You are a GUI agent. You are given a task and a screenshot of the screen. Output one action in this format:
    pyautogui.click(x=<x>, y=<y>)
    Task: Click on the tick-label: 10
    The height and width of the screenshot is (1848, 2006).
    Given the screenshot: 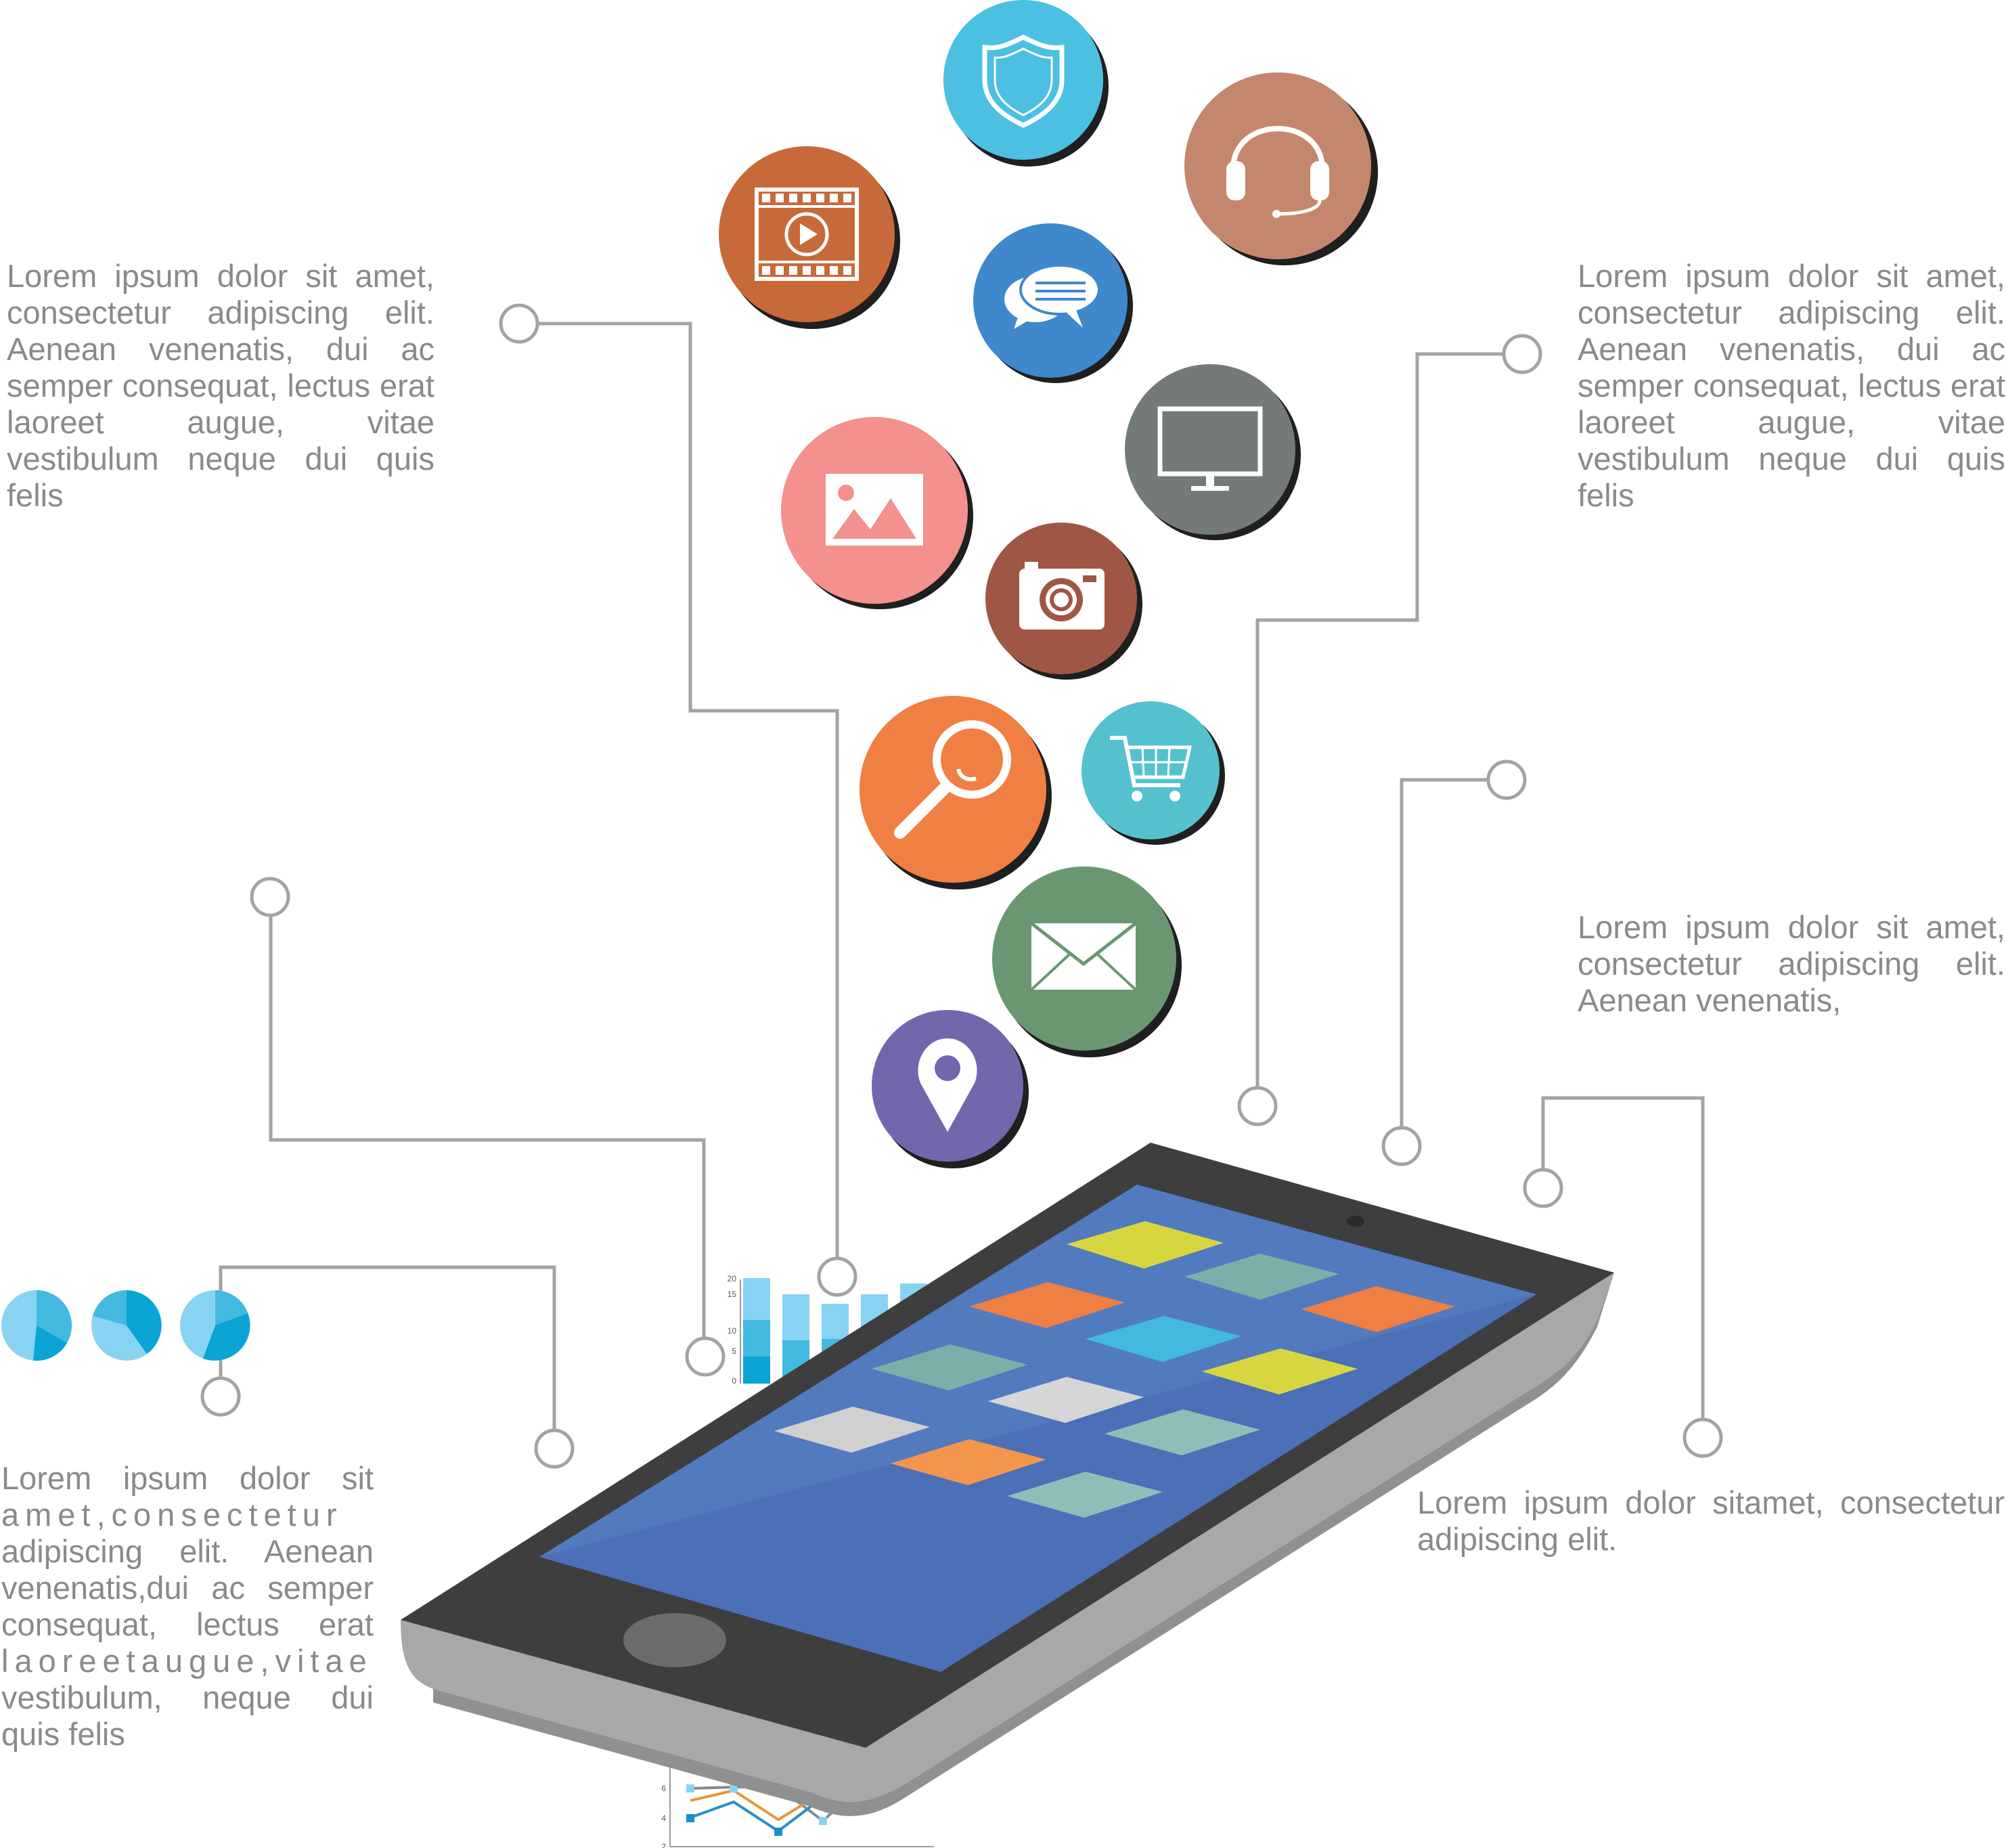 What is the action you would take?
    pyautogui.click(x=732, y=1331)
    